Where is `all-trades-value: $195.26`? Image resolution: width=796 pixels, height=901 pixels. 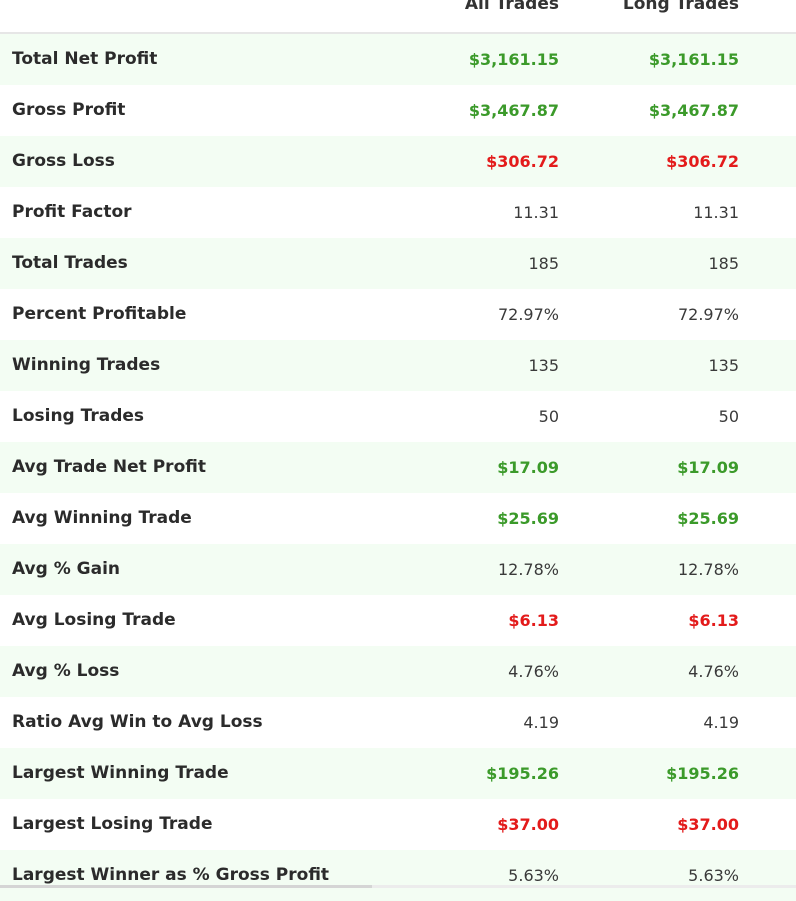 all-trades-value: $195.26 is located at coordinates (522, 773).